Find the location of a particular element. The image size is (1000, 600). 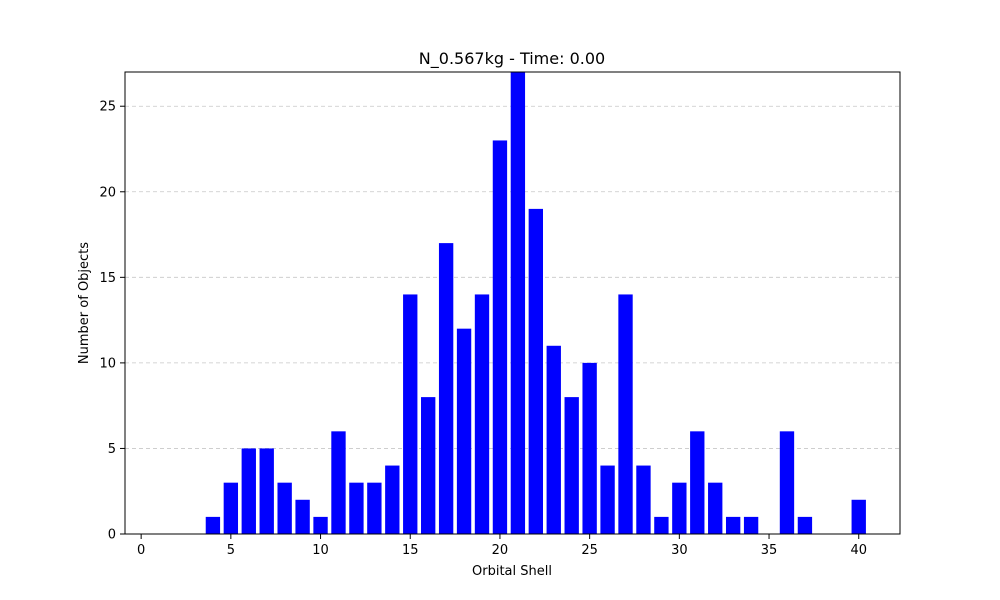

x-axis-ticks: 0 5 10 15 20 25 30 35 40 is located at coordinates (502, 546).